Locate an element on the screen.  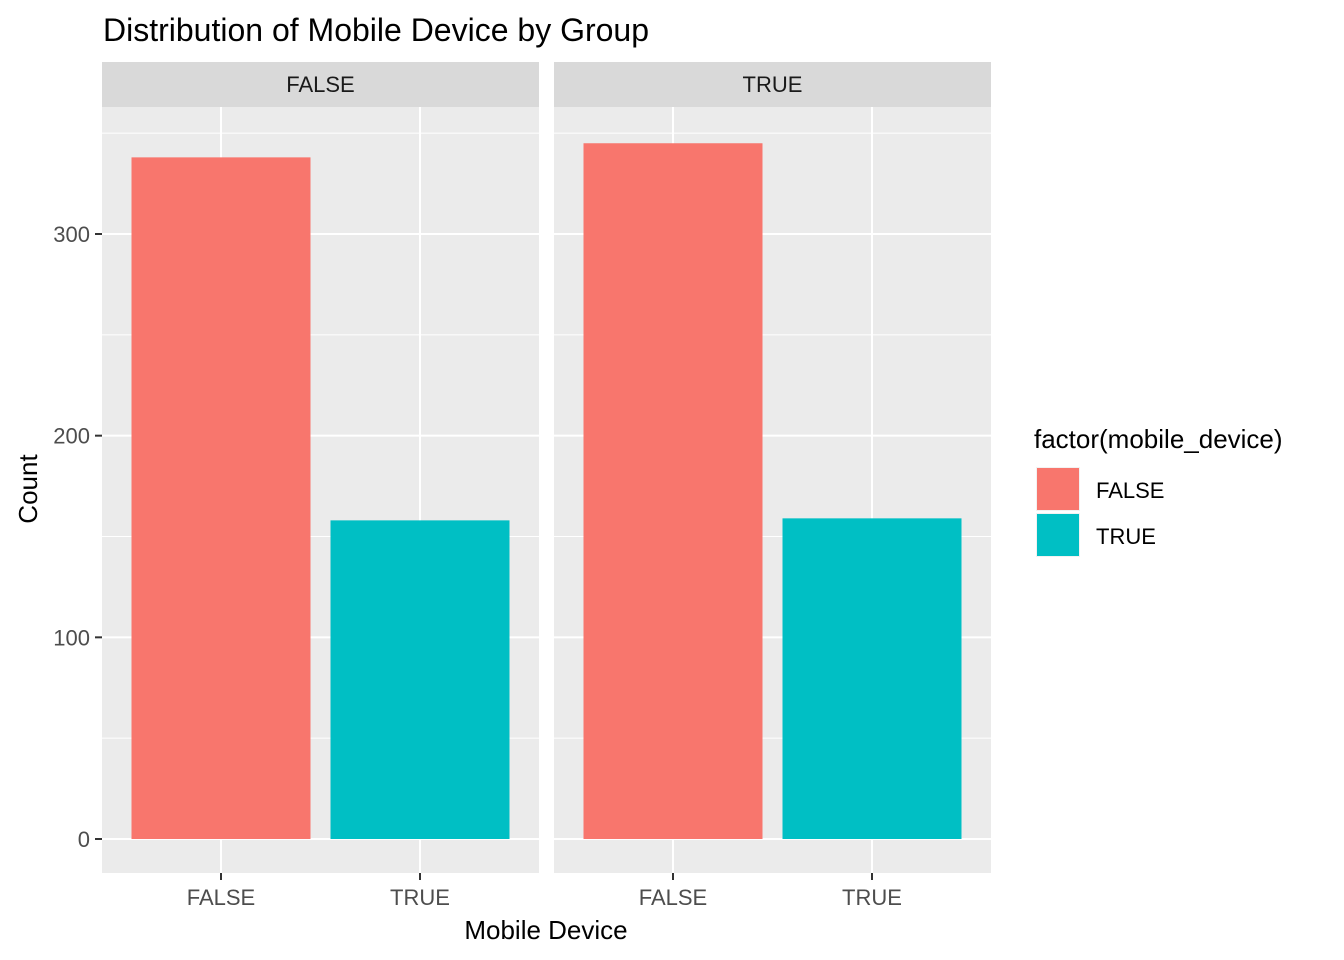
bar-true-false is located at coordinates (673, 491).